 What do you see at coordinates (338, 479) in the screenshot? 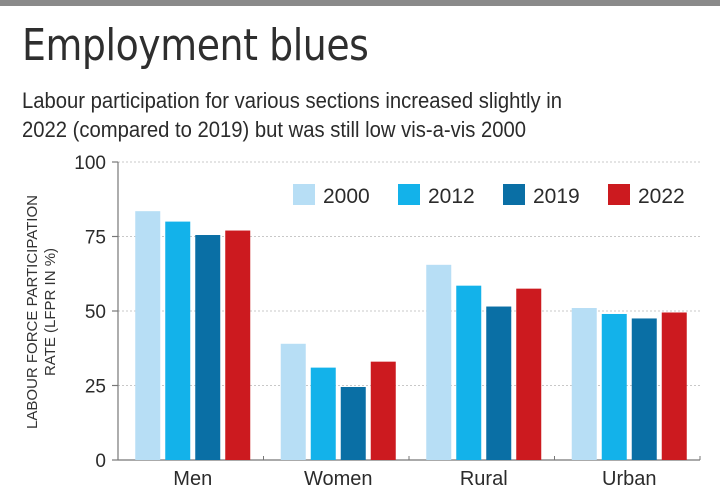
I see `x-label-women: Women` at bounding box center [338, 479].